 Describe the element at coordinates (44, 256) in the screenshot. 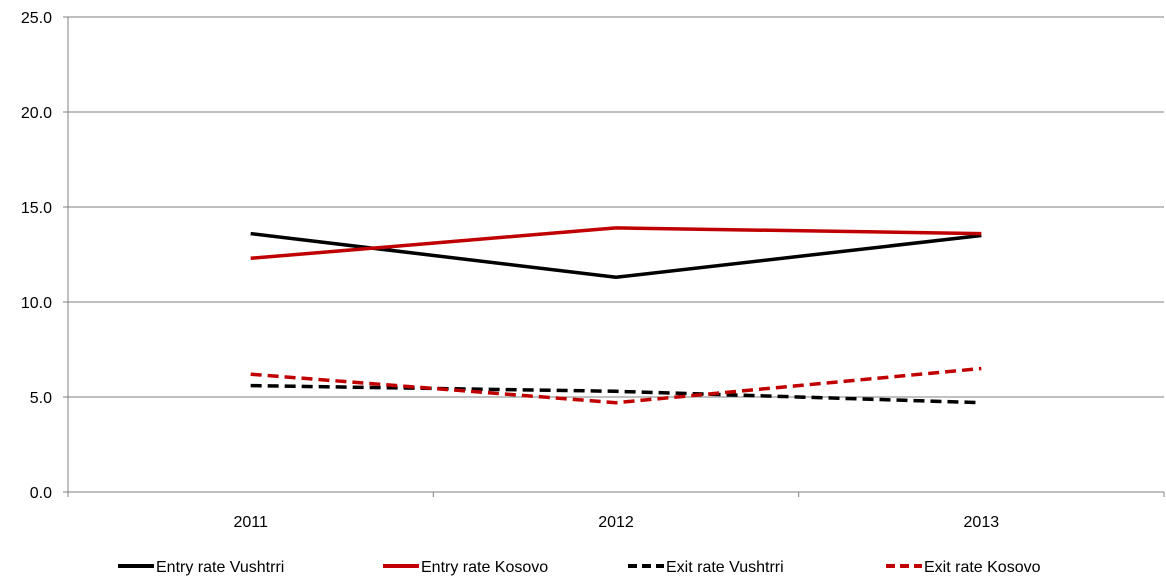

I see `y-axis-ticks: 0.0 5.0 10.0 15.0 20.0 25.0` at that location.